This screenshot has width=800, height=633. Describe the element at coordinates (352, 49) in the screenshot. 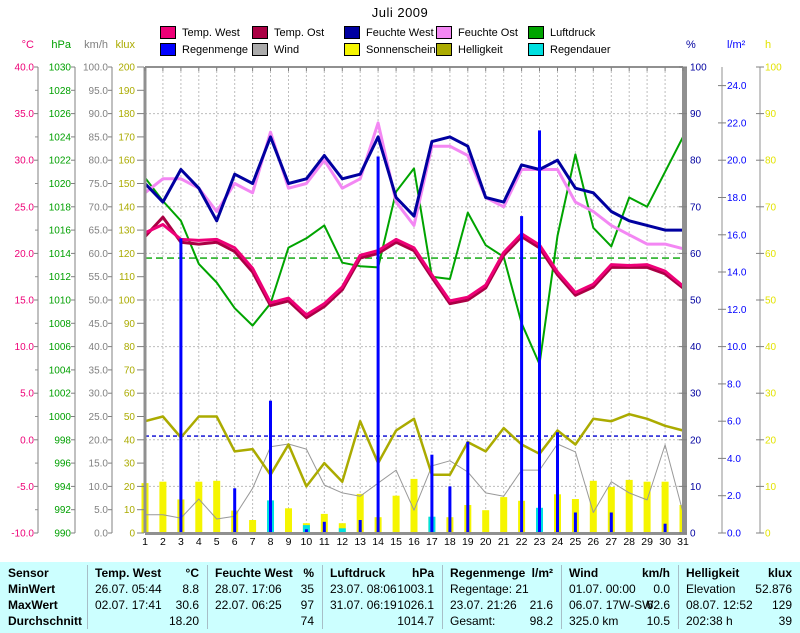

I see `legend-swatch-sonnenschein` at that location.